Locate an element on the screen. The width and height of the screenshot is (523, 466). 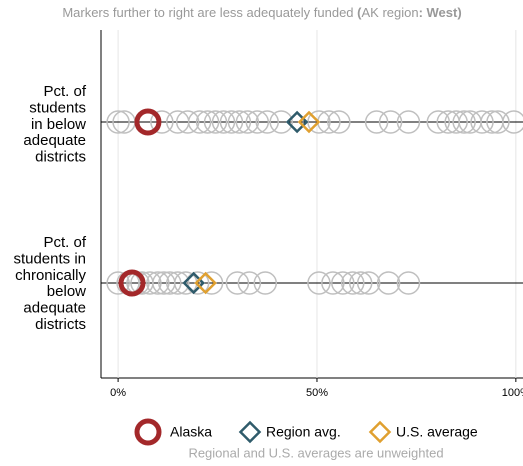
category-label: students is located at coordinates (57, 107).